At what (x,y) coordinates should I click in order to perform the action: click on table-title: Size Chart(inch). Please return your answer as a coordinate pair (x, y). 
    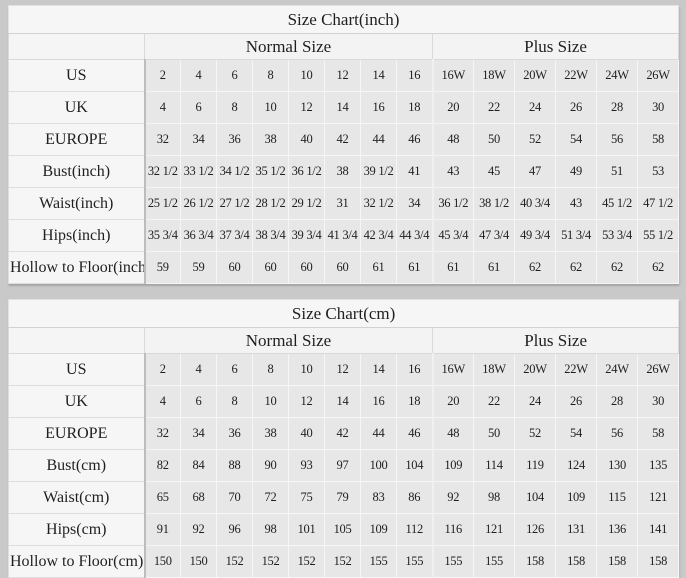
    Looking at the image, I should click on (343, 19).